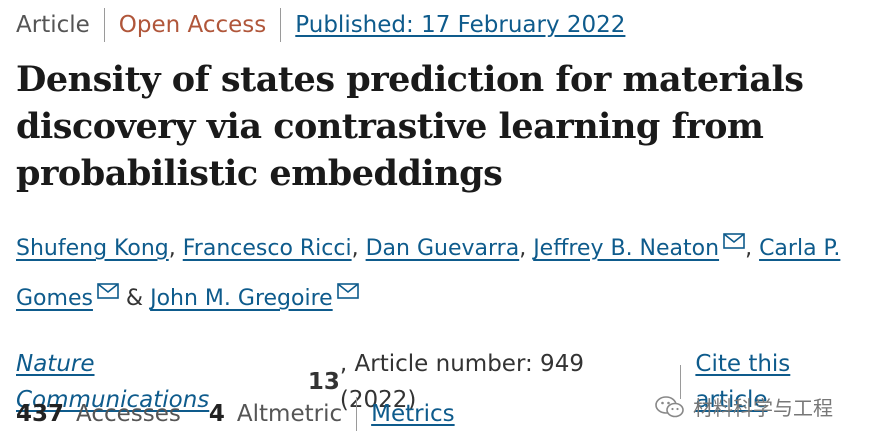  Describe the element at coordinates (192, 25) in the screenshot. I see `open-access-label: Open Access` at that location.